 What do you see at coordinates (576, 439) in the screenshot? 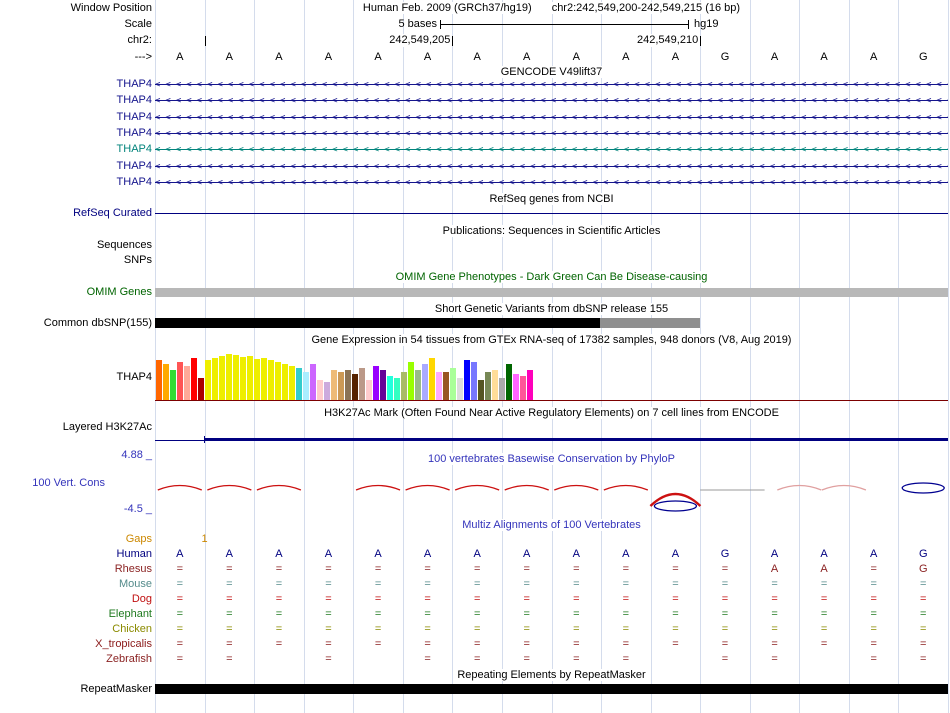
I see `h3k-line2` at bounding box center [576, 439].